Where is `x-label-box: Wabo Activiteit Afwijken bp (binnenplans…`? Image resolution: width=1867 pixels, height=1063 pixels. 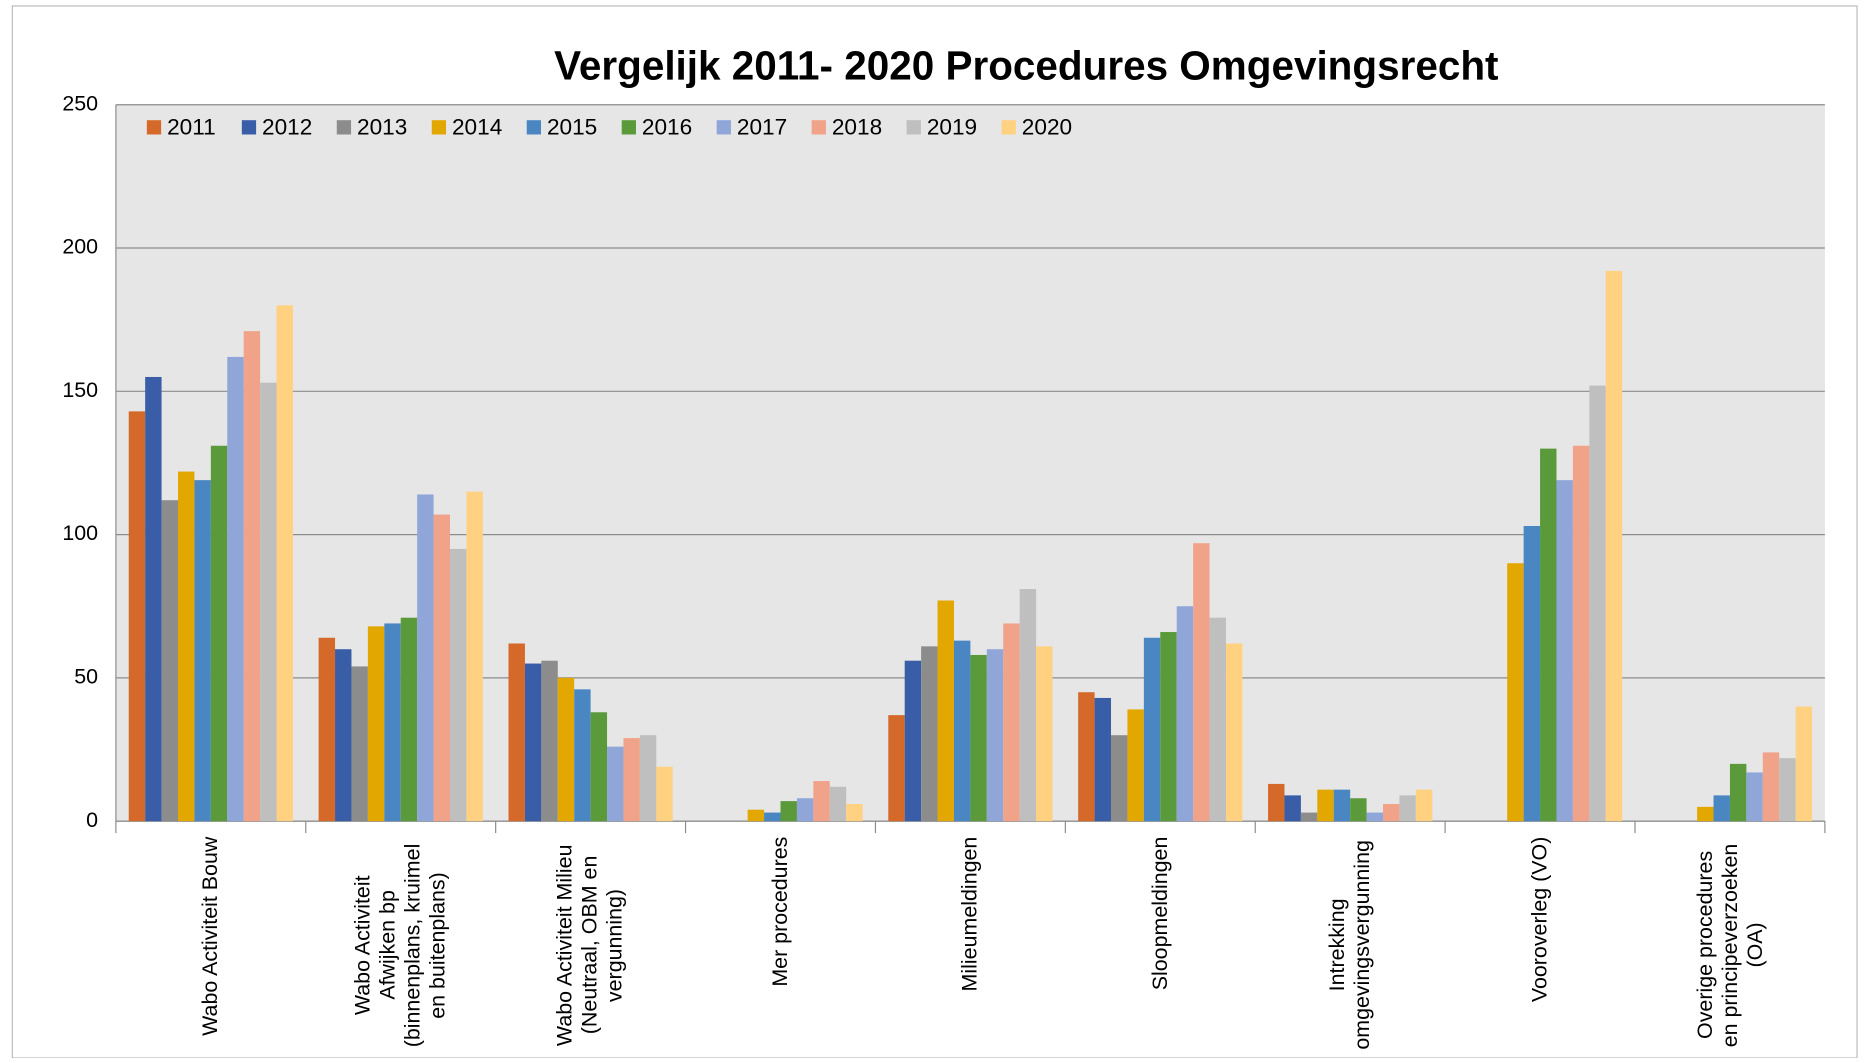
x-label-box: Wabo Activiteit Afwijken bp (binnenplans… is located at coordinates (401, 949).